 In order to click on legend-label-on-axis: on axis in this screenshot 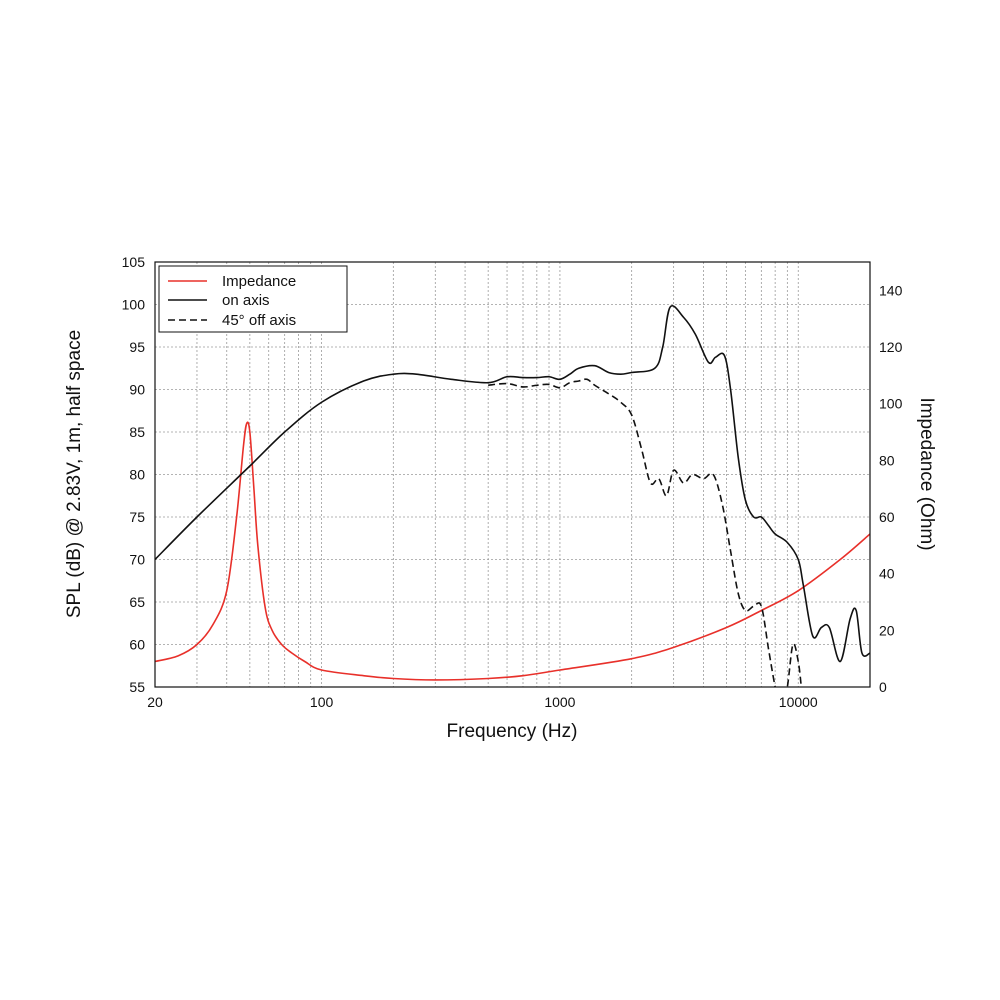, I will do `click(246, 300)`.